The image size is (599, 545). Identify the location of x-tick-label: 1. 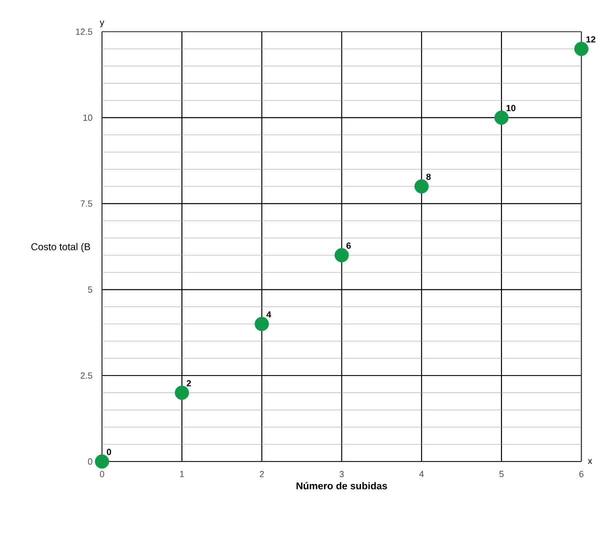
(182, 474).